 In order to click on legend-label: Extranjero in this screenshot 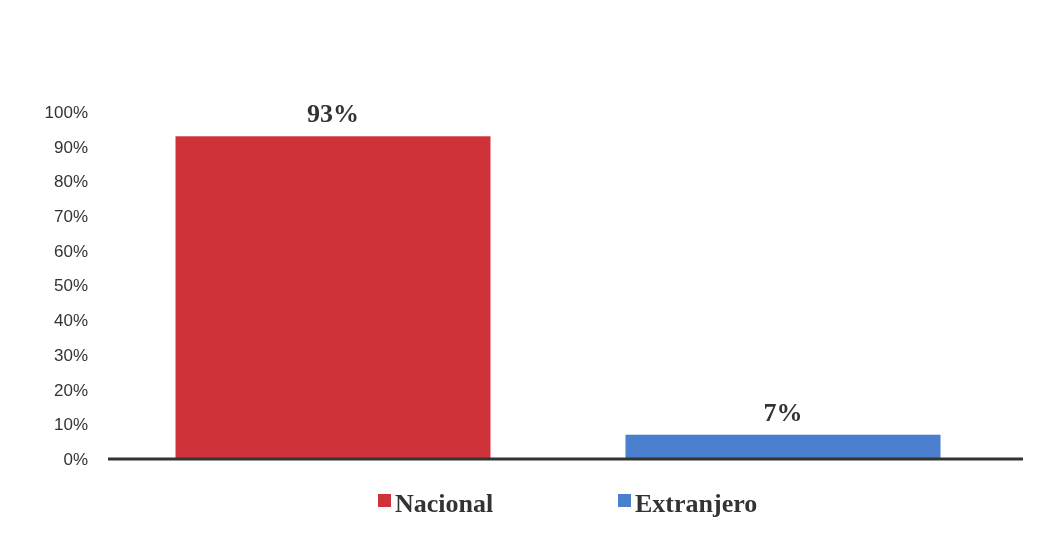, I will do `click(696, 504)`.